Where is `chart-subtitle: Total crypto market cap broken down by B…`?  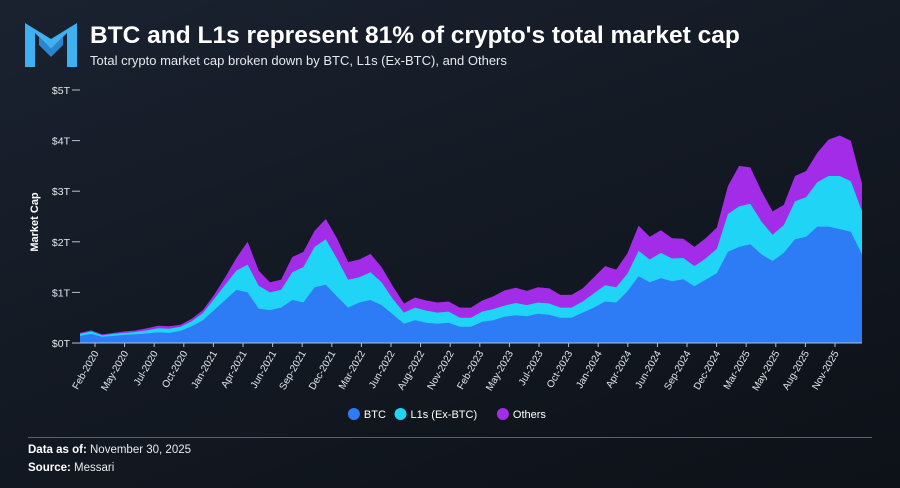
chart-subtitle: Total crypto market cap broken down by B… is located at coordinates (298, 60).